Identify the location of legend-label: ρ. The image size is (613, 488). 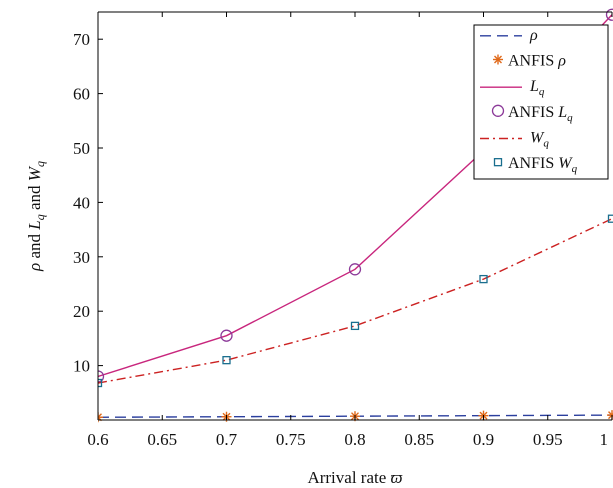
(533, 35).